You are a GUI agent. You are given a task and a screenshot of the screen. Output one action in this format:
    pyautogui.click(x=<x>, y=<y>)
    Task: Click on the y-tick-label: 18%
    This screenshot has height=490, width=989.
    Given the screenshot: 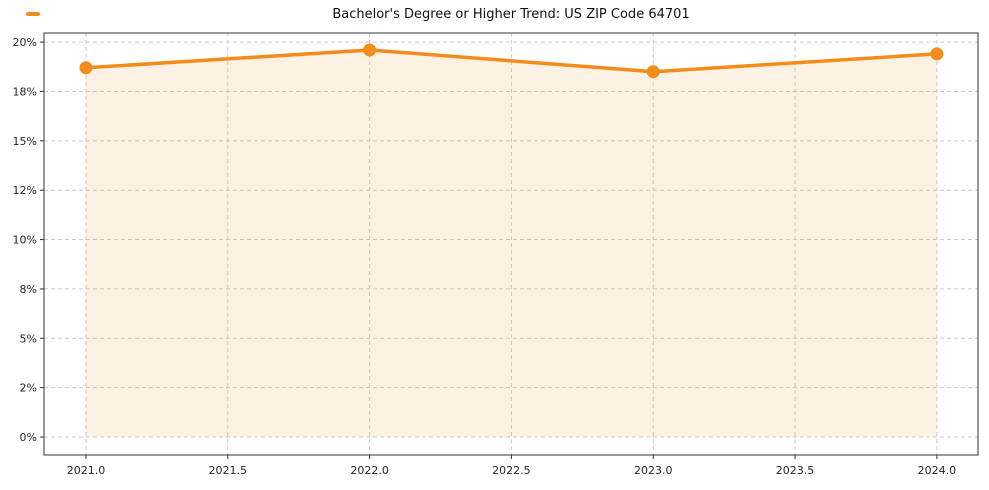 What is the action you would take?
    pyautogui.click(x=25, y=91)
    